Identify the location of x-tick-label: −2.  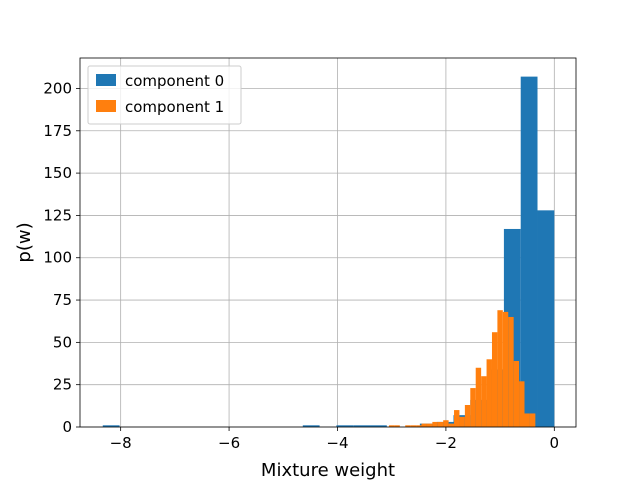
(446, 443).